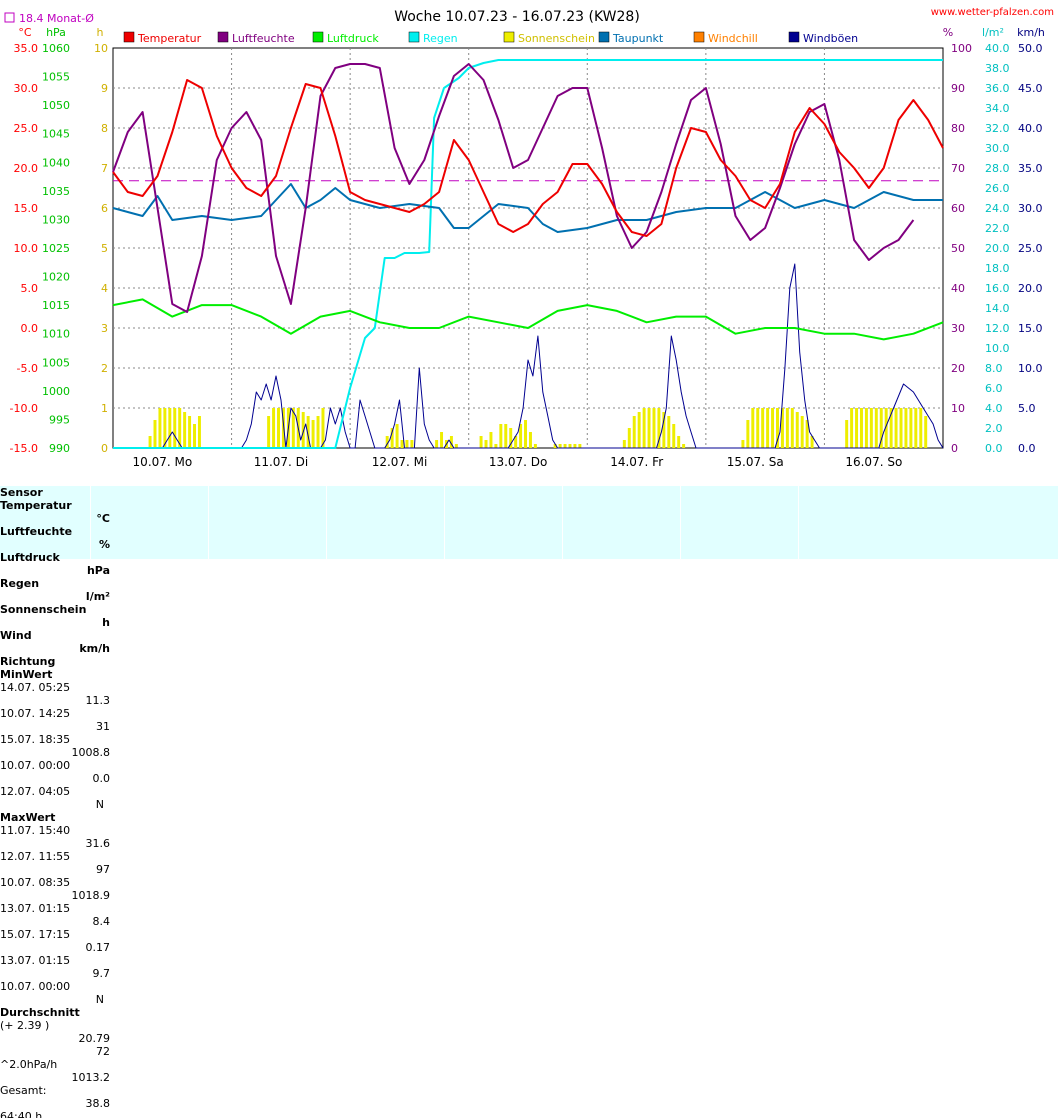 The image size is (1058, 1118). Describe the element at coordinates (56, 305) in the screenshot. I see `pressure-tick-label: 1015` at that location.